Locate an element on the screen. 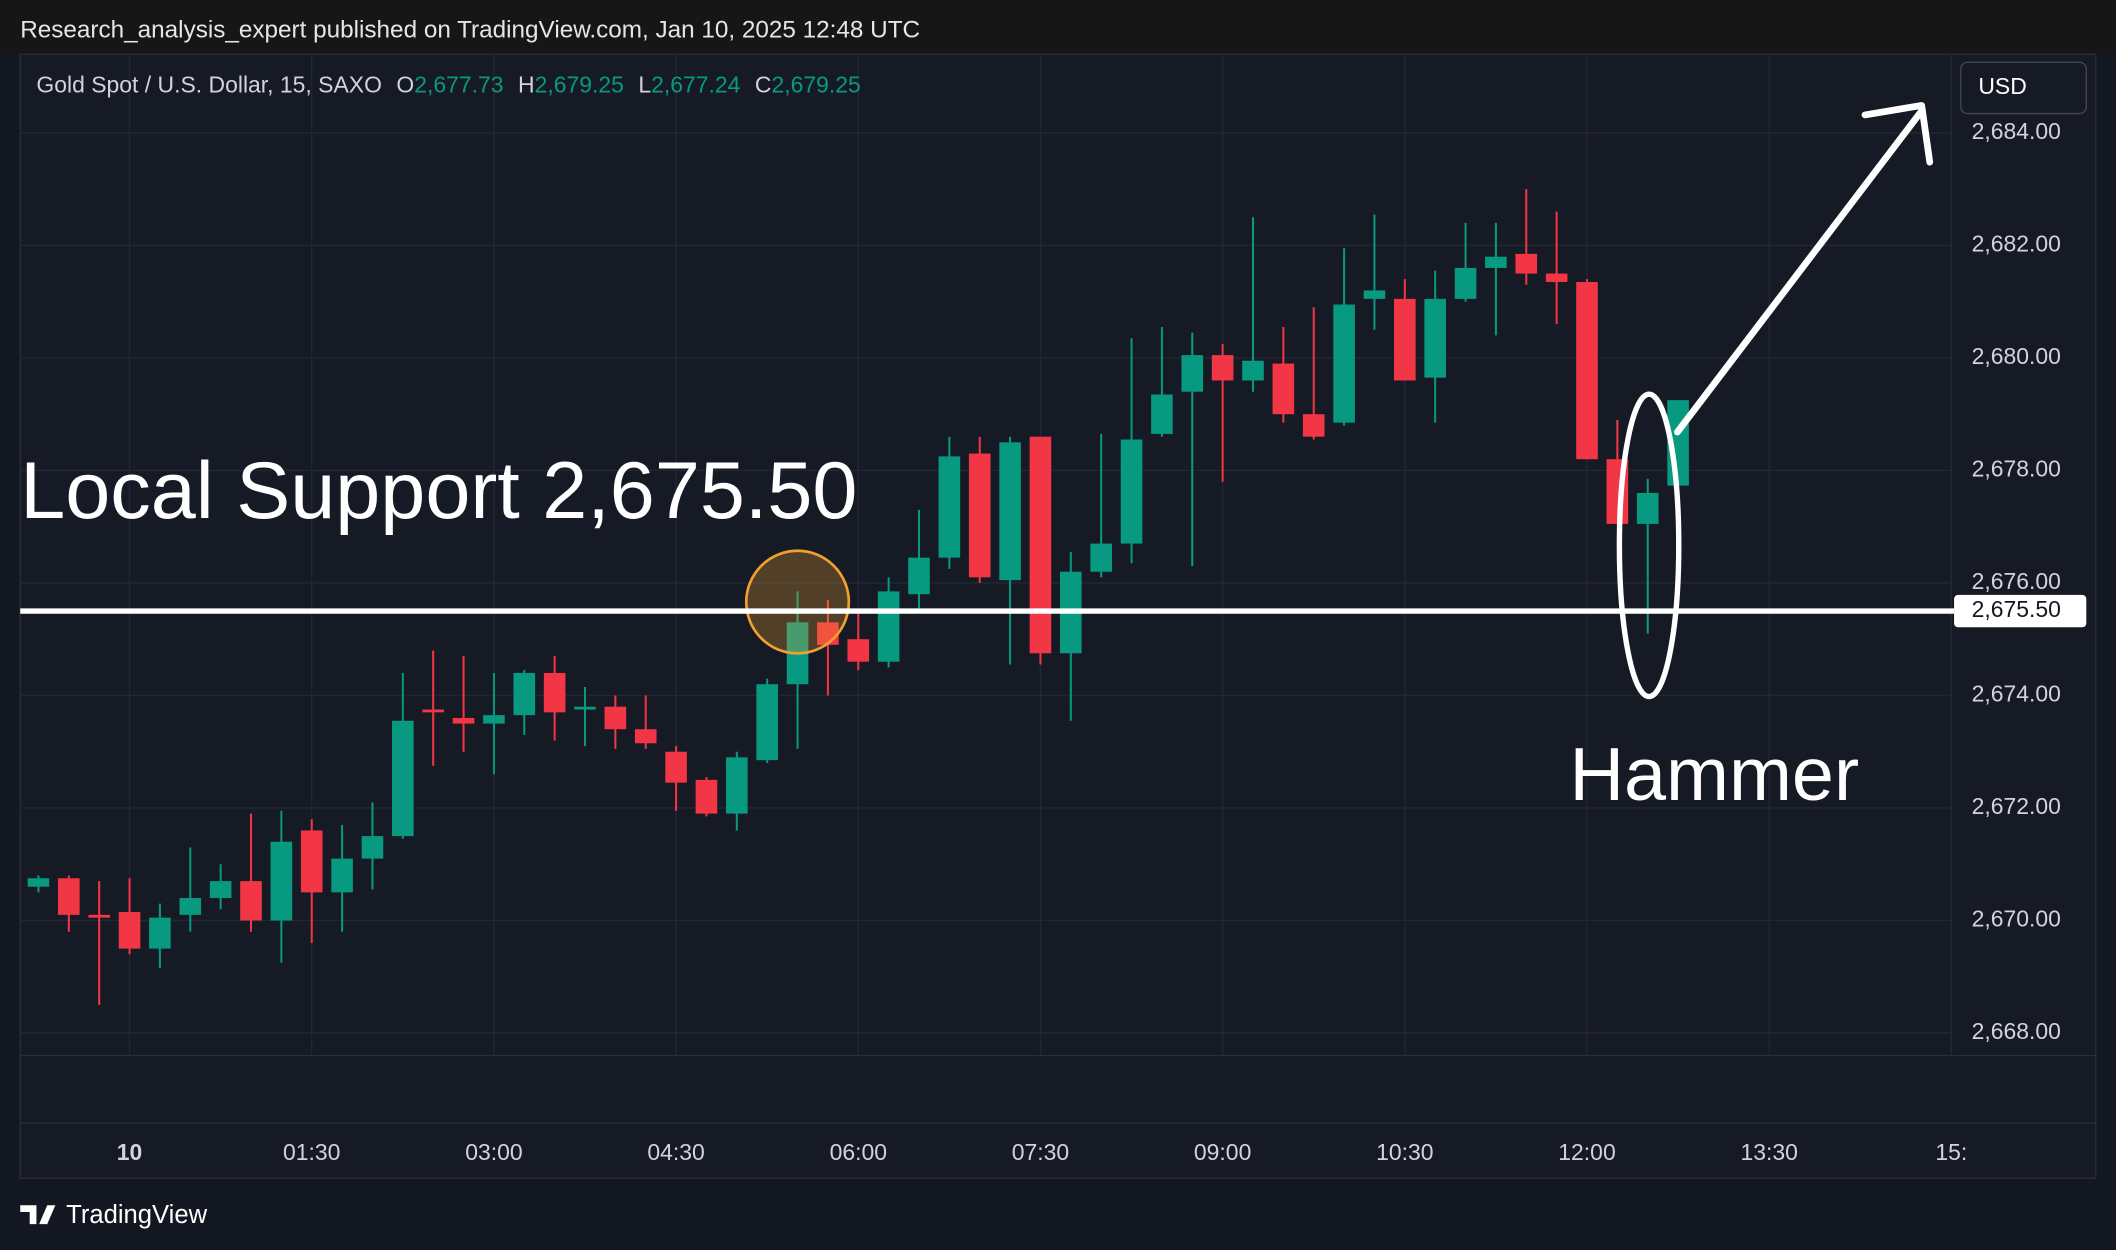  brand-logo: TradingView is located at coordinates (114, 1215).